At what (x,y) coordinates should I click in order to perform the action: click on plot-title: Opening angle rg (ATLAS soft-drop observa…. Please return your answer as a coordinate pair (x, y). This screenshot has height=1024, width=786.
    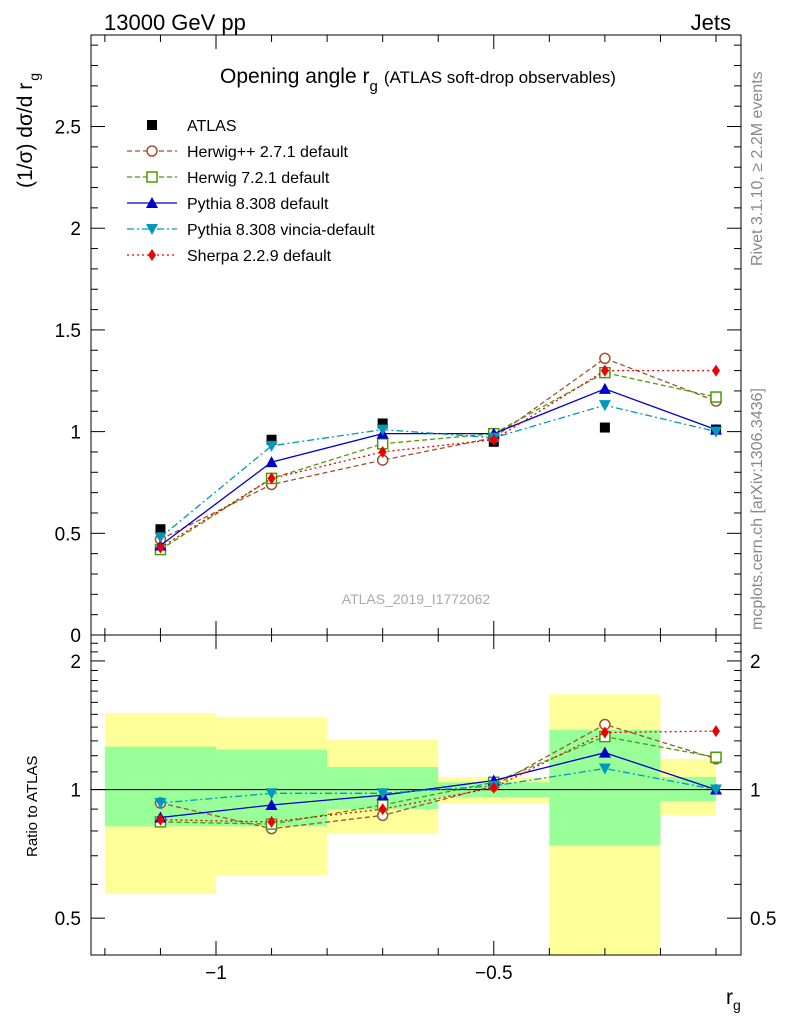
    Looking at the image, I should click on (418, 80).